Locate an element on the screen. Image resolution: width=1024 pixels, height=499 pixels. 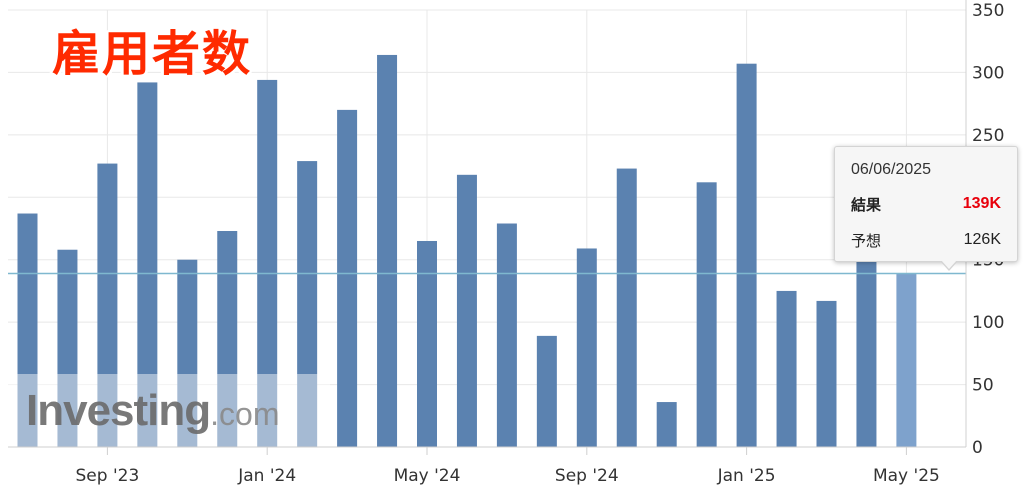
tooltip-forecast-row: 予想 126K is located at coordinates (926, 240).